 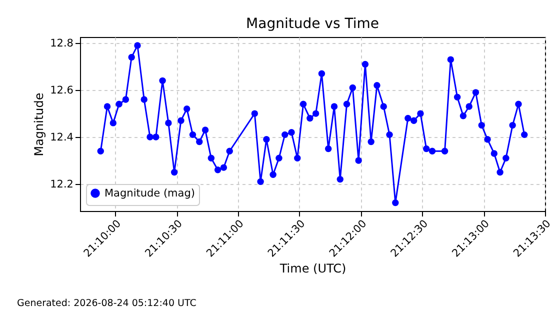 What do you see at coordinates (62, 138) in the screenshot?
I see `y-tick-label: 12.4` at bounding box center [62, 138].